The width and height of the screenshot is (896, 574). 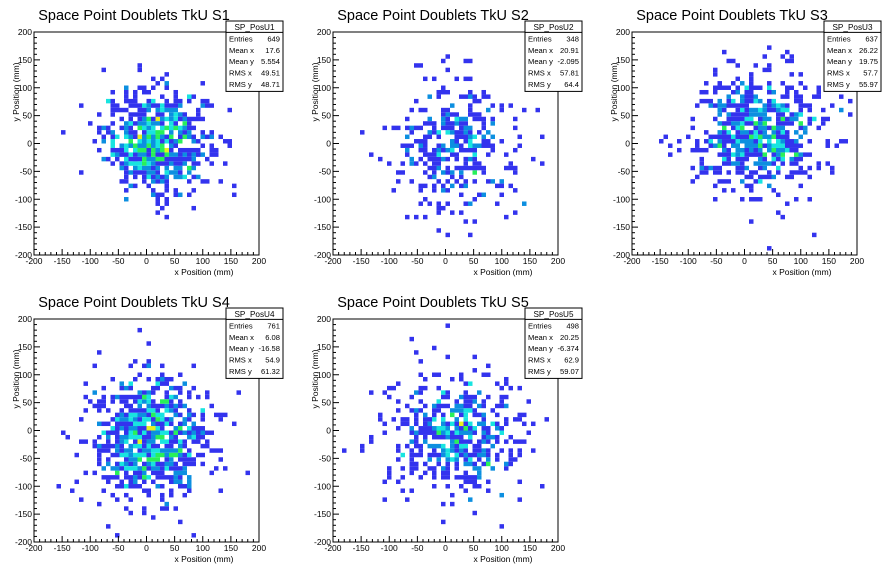 I want to click on stats-value: 498, so click(x=572, y=325).